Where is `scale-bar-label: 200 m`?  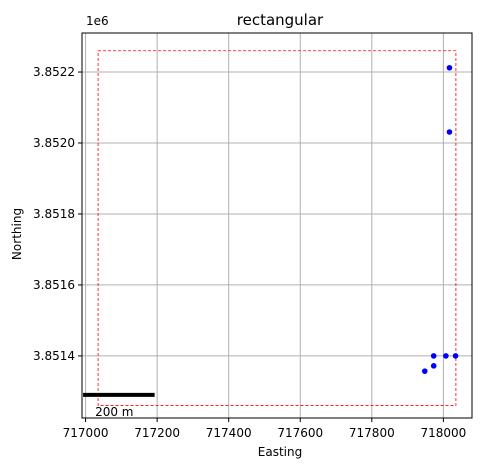
scale-bar-label: 200 m is located at coordinates (114, 412).